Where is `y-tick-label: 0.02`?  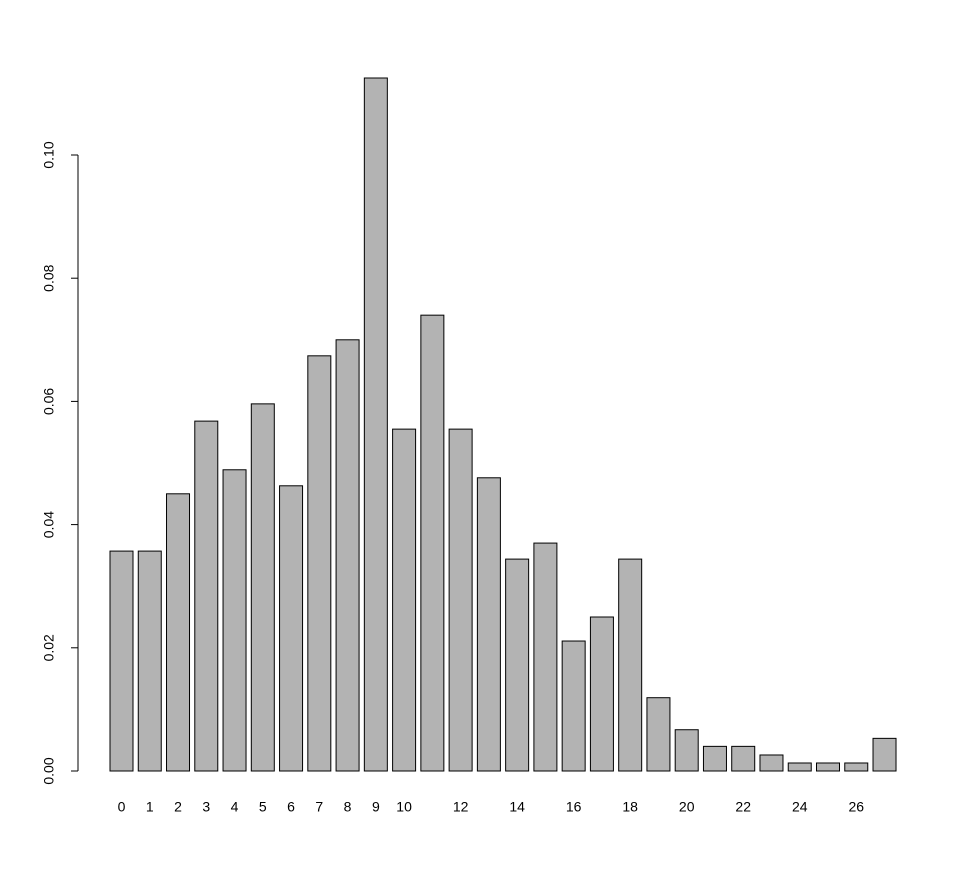
y-tick-label: 0.02 is located at coordinates (49, 647).